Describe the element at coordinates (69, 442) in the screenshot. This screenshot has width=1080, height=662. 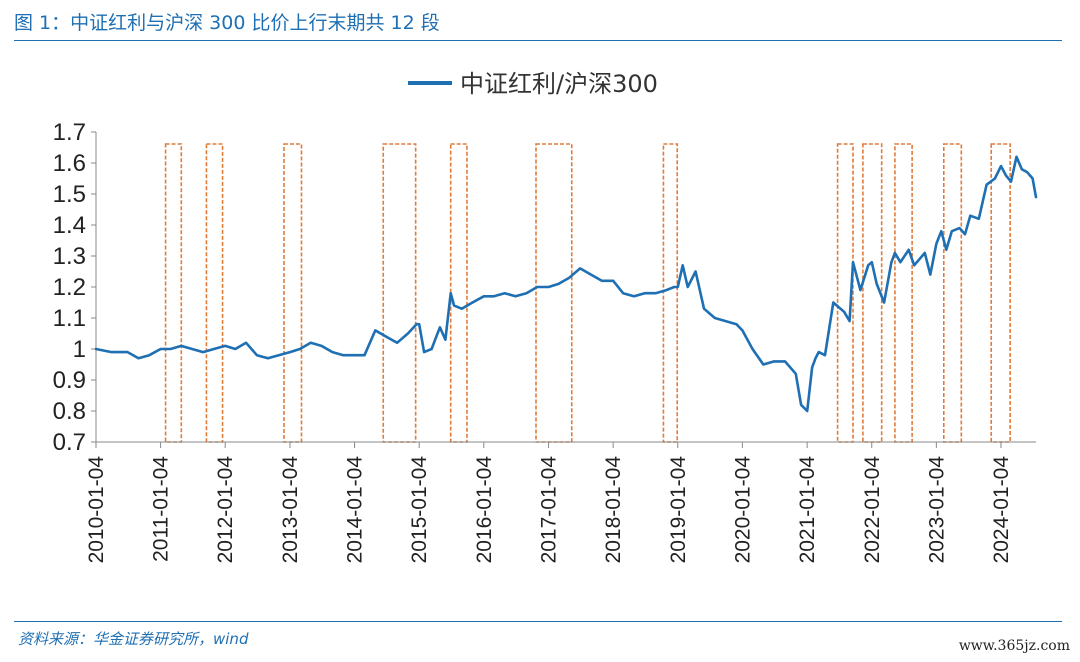
I see `y-tick-label: 0.7` at that location.